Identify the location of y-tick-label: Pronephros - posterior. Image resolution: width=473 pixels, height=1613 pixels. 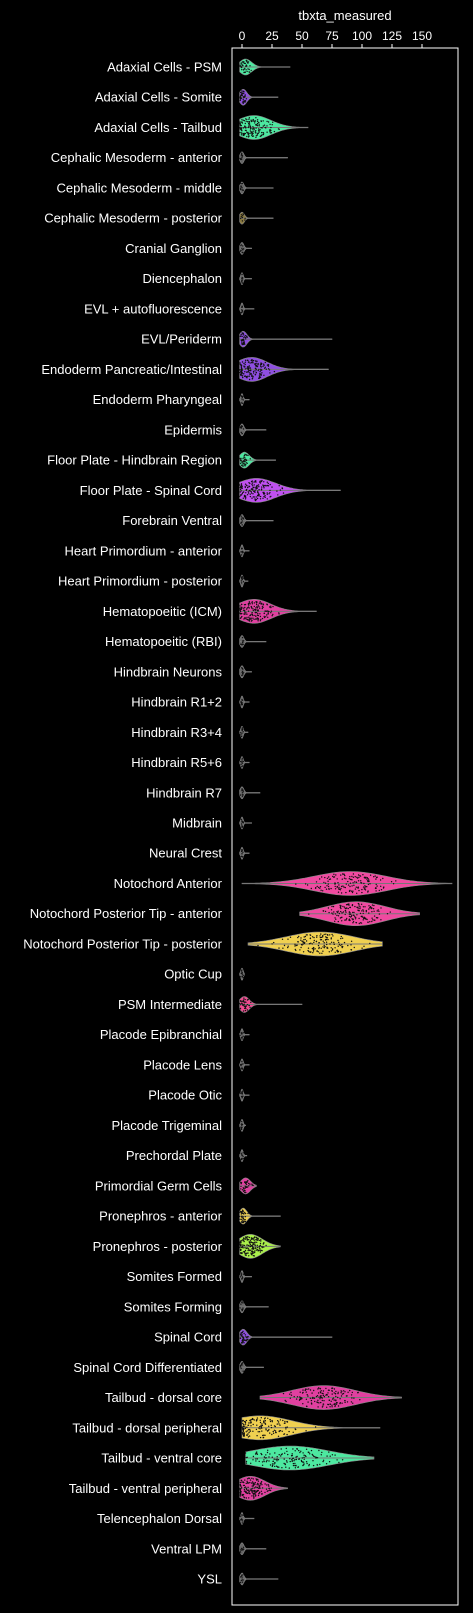
(158, 1246).